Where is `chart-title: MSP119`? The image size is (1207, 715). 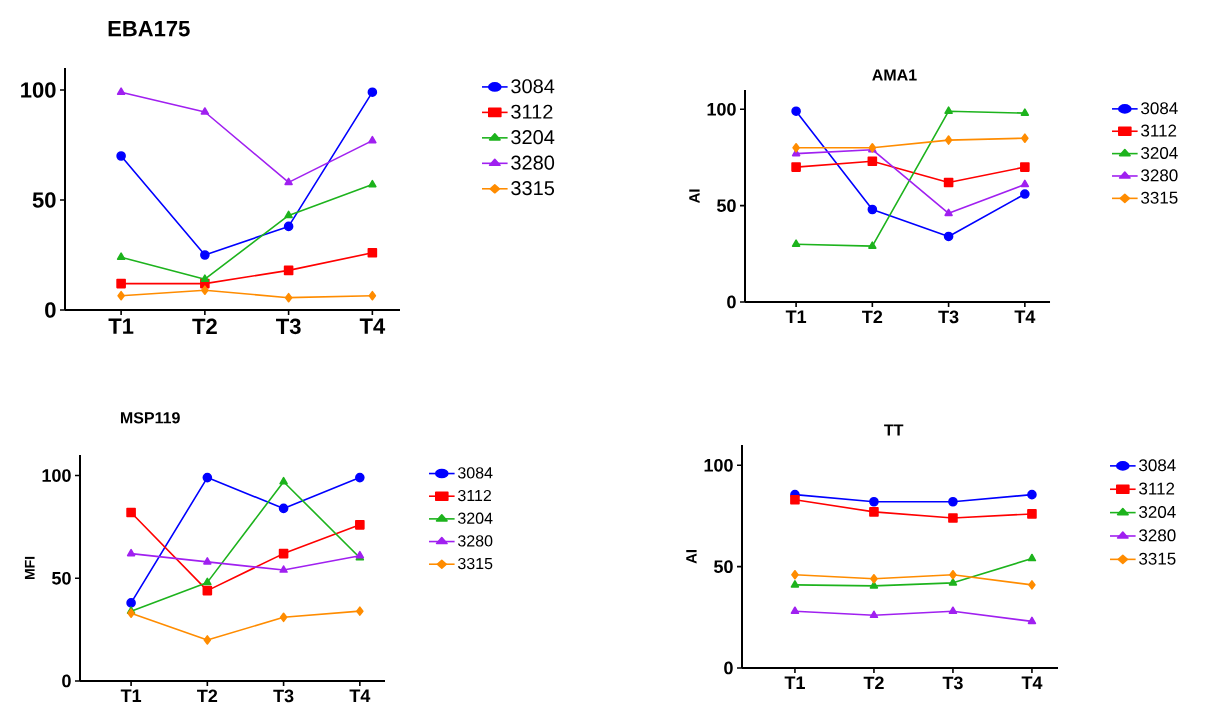 chart-title: MSP119 is located at coordinates (150, 418).